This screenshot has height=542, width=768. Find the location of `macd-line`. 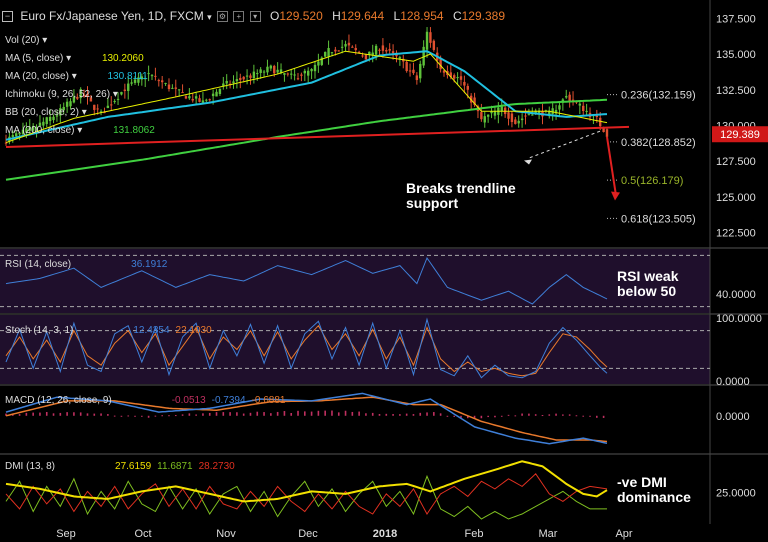

macd-line is located at coordinates (306, 418).